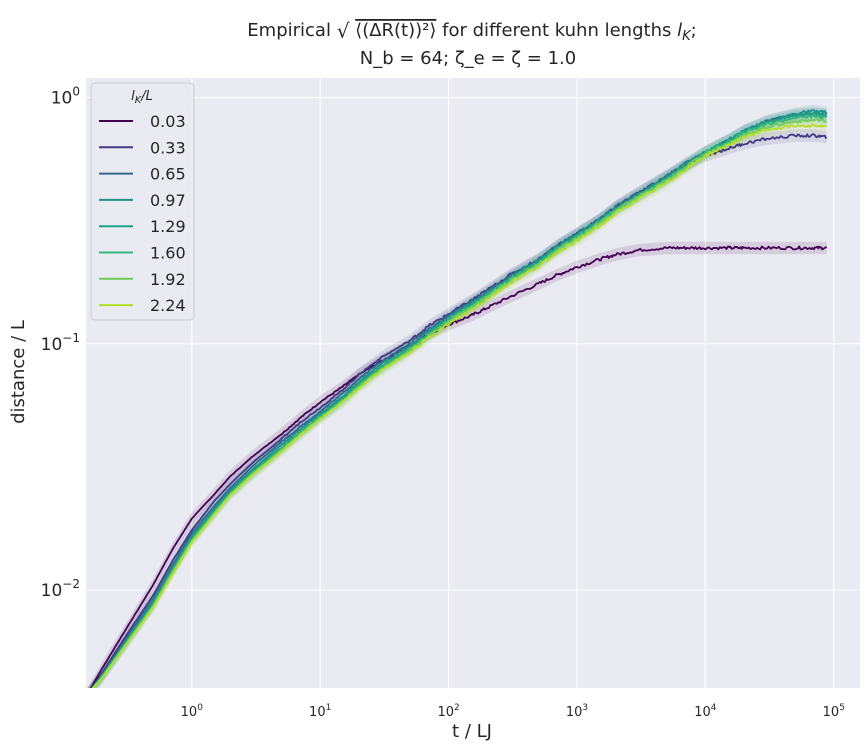 This screenshot has width=868, height=750. What do you see at coordinates (65, 96) in the screenshot?
I see `y-tick-label: 10⁰` at bounding box center [65, 96].